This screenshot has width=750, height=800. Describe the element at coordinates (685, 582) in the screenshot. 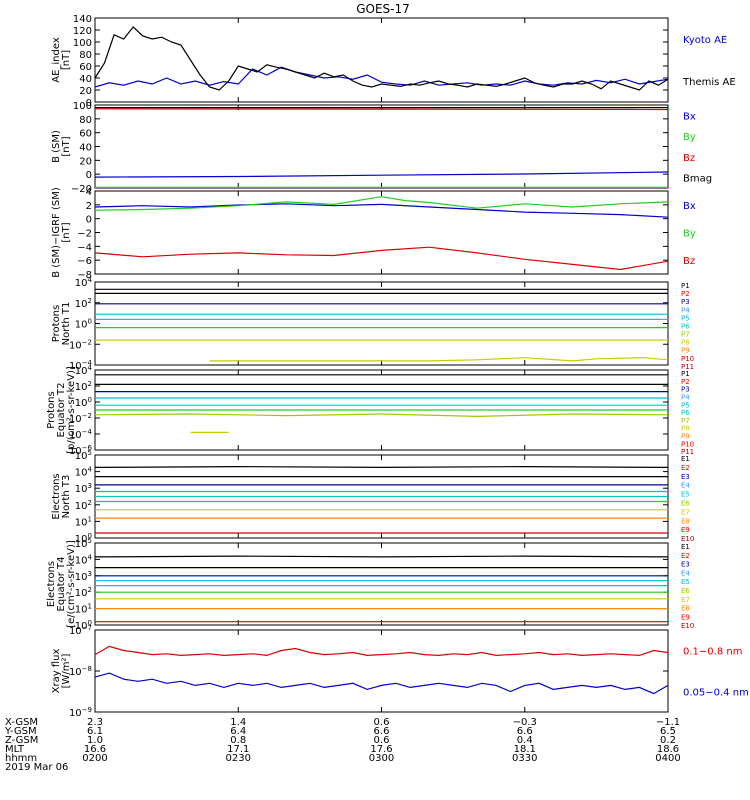

I see `legend-label: E5` at that location.